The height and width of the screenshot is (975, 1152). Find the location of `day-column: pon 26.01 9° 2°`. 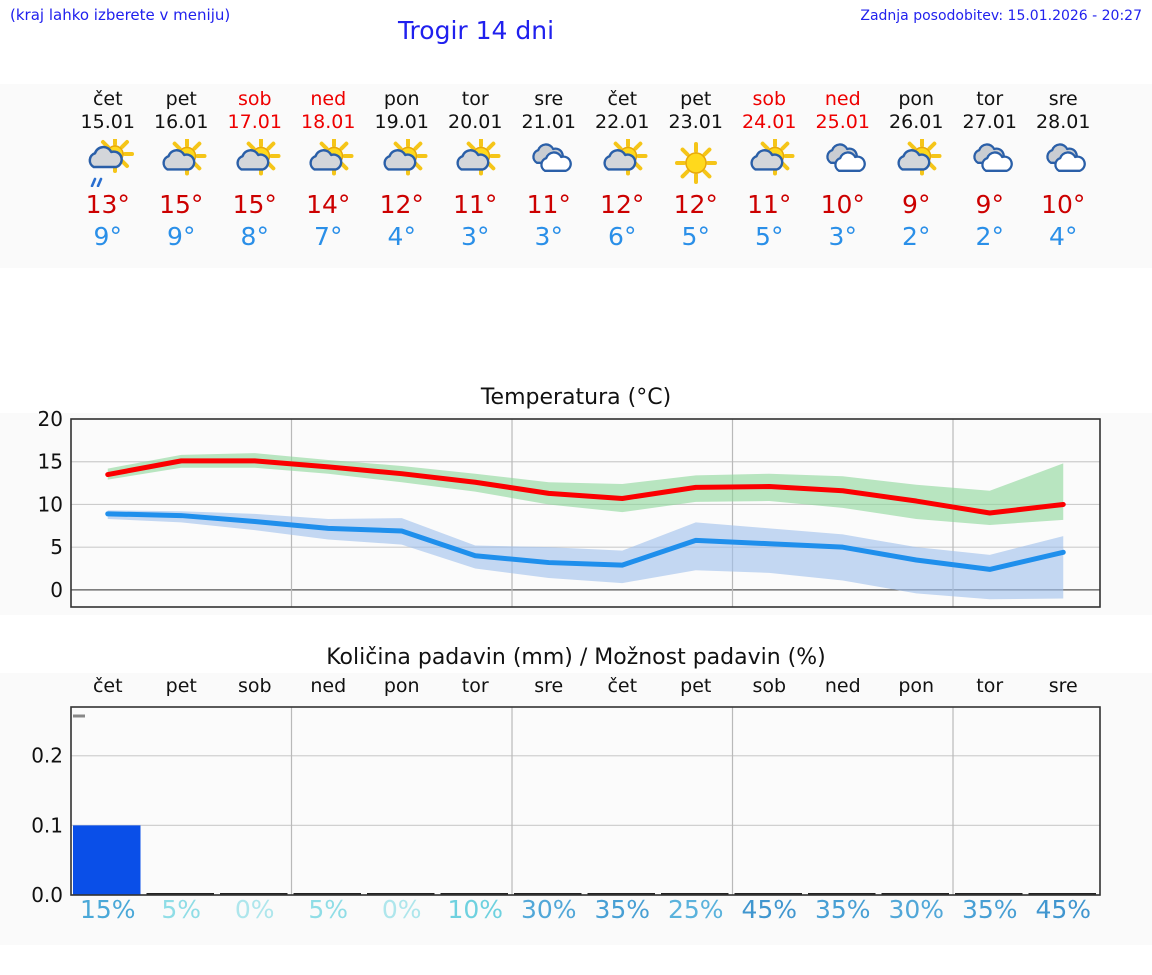

day-column: pon 26.01 9° 2° is located at coordinates (916, 168).